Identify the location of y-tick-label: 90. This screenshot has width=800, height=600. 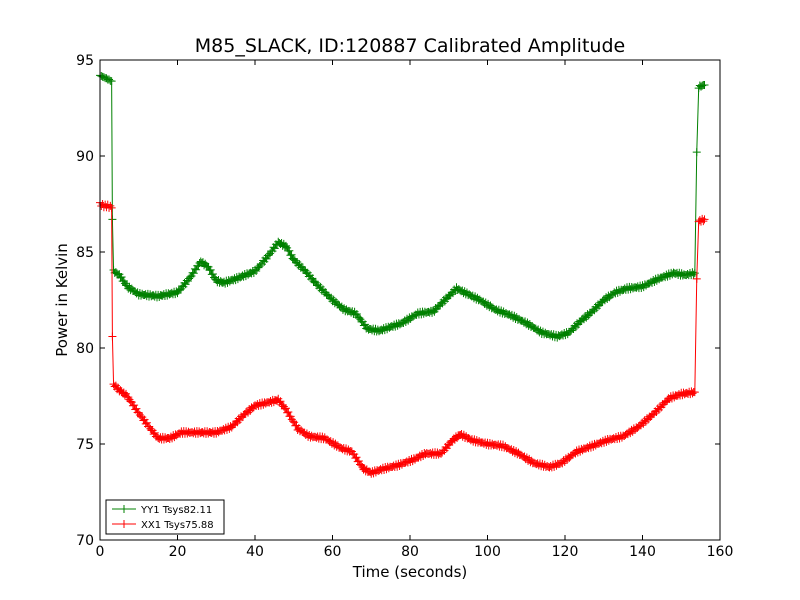
(85, 157).